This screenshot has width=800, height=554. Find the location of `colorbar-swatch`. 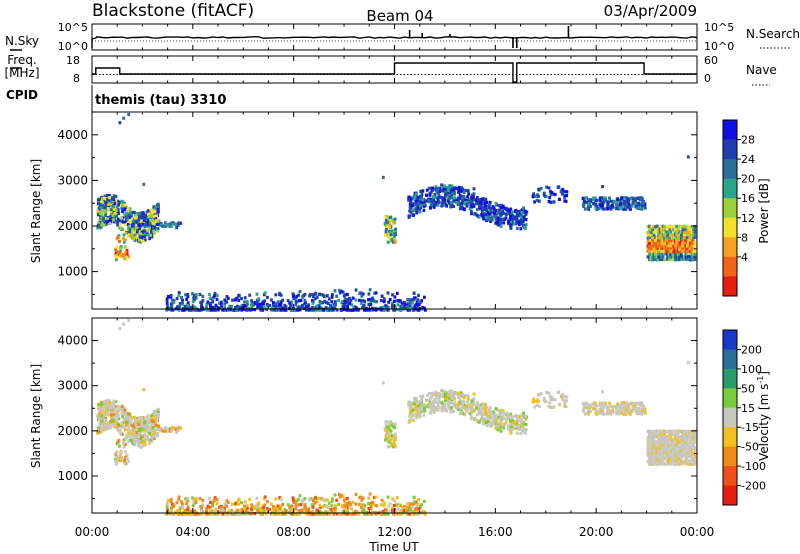

colorbar-swatch is located at coordinates (730, 130).